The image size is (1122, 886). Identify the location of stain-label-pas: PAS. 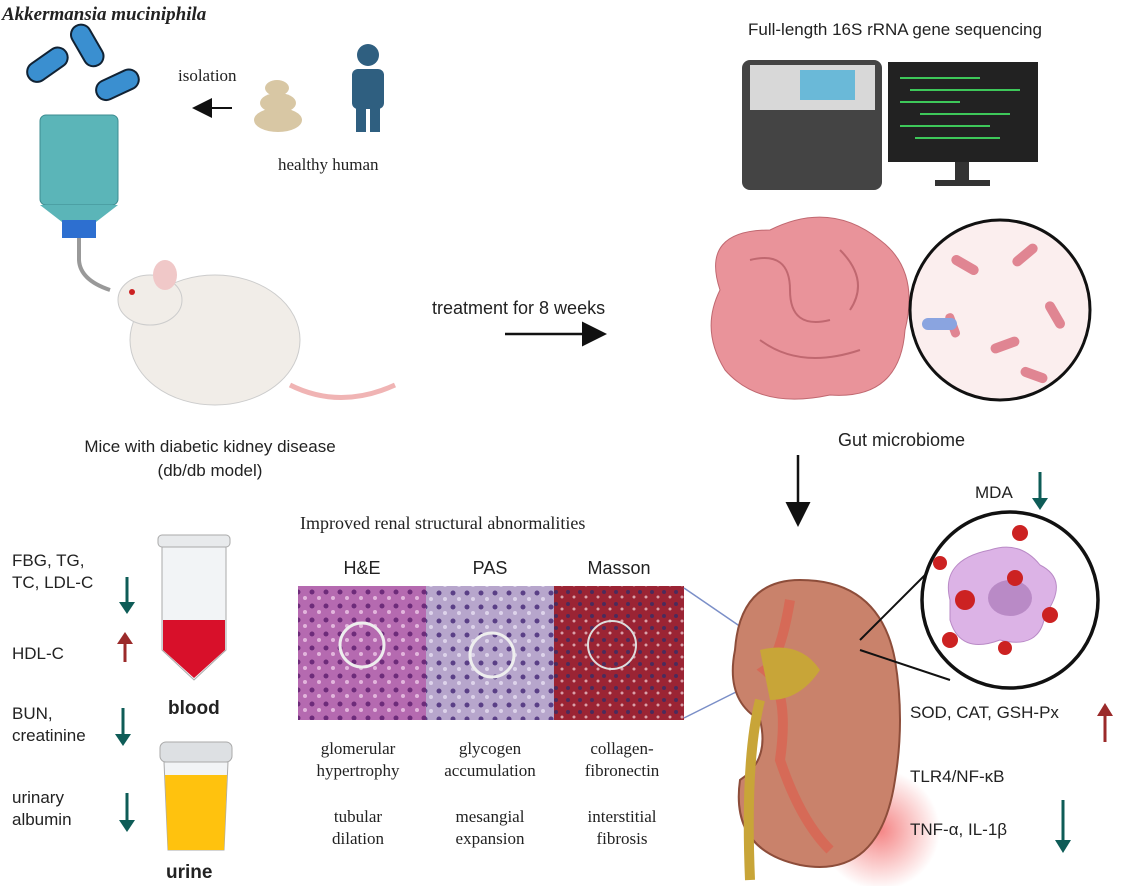
(490, 568).